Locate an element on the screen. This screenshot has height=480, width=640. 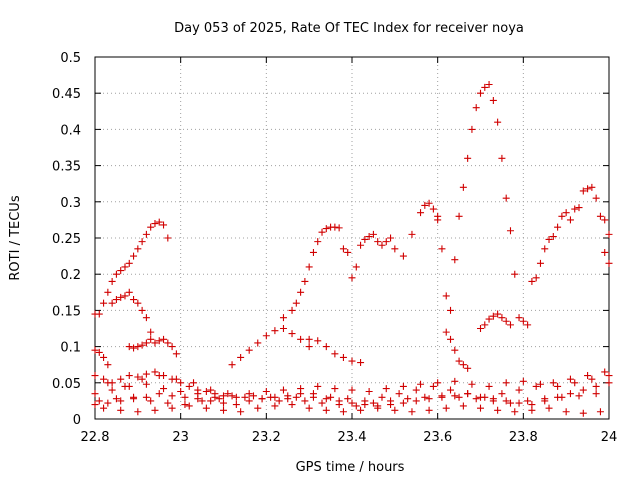
y-tick-labels: 0 0.05 0.1 0.15 0.2 0.25 0.3 0.35 0.4 0.45 0.5 is located at coordinates (66, 239).